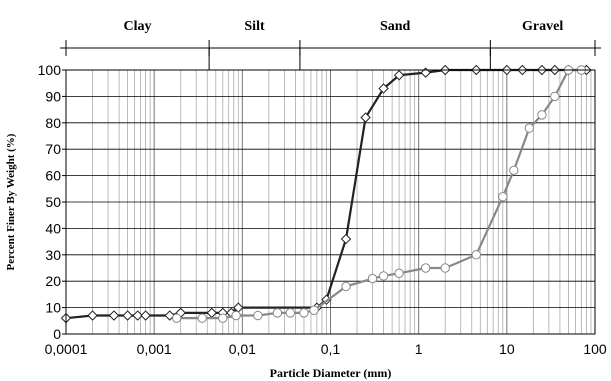  What do you see at coordinates (331, 349) in the screenshot?
I see `x-tick-label: 0,1` at bounding box center [331, 349].